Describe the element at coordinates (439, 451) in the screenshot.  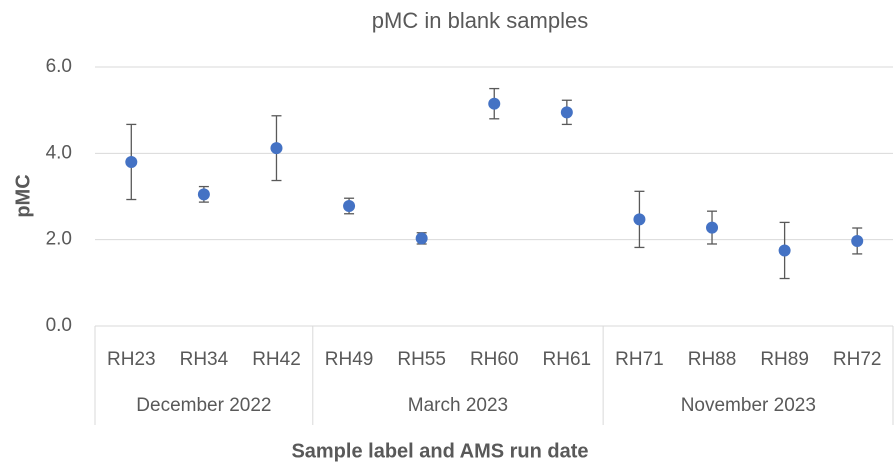
I see `x-axis-title: Sample label and AMS run date` at that location.